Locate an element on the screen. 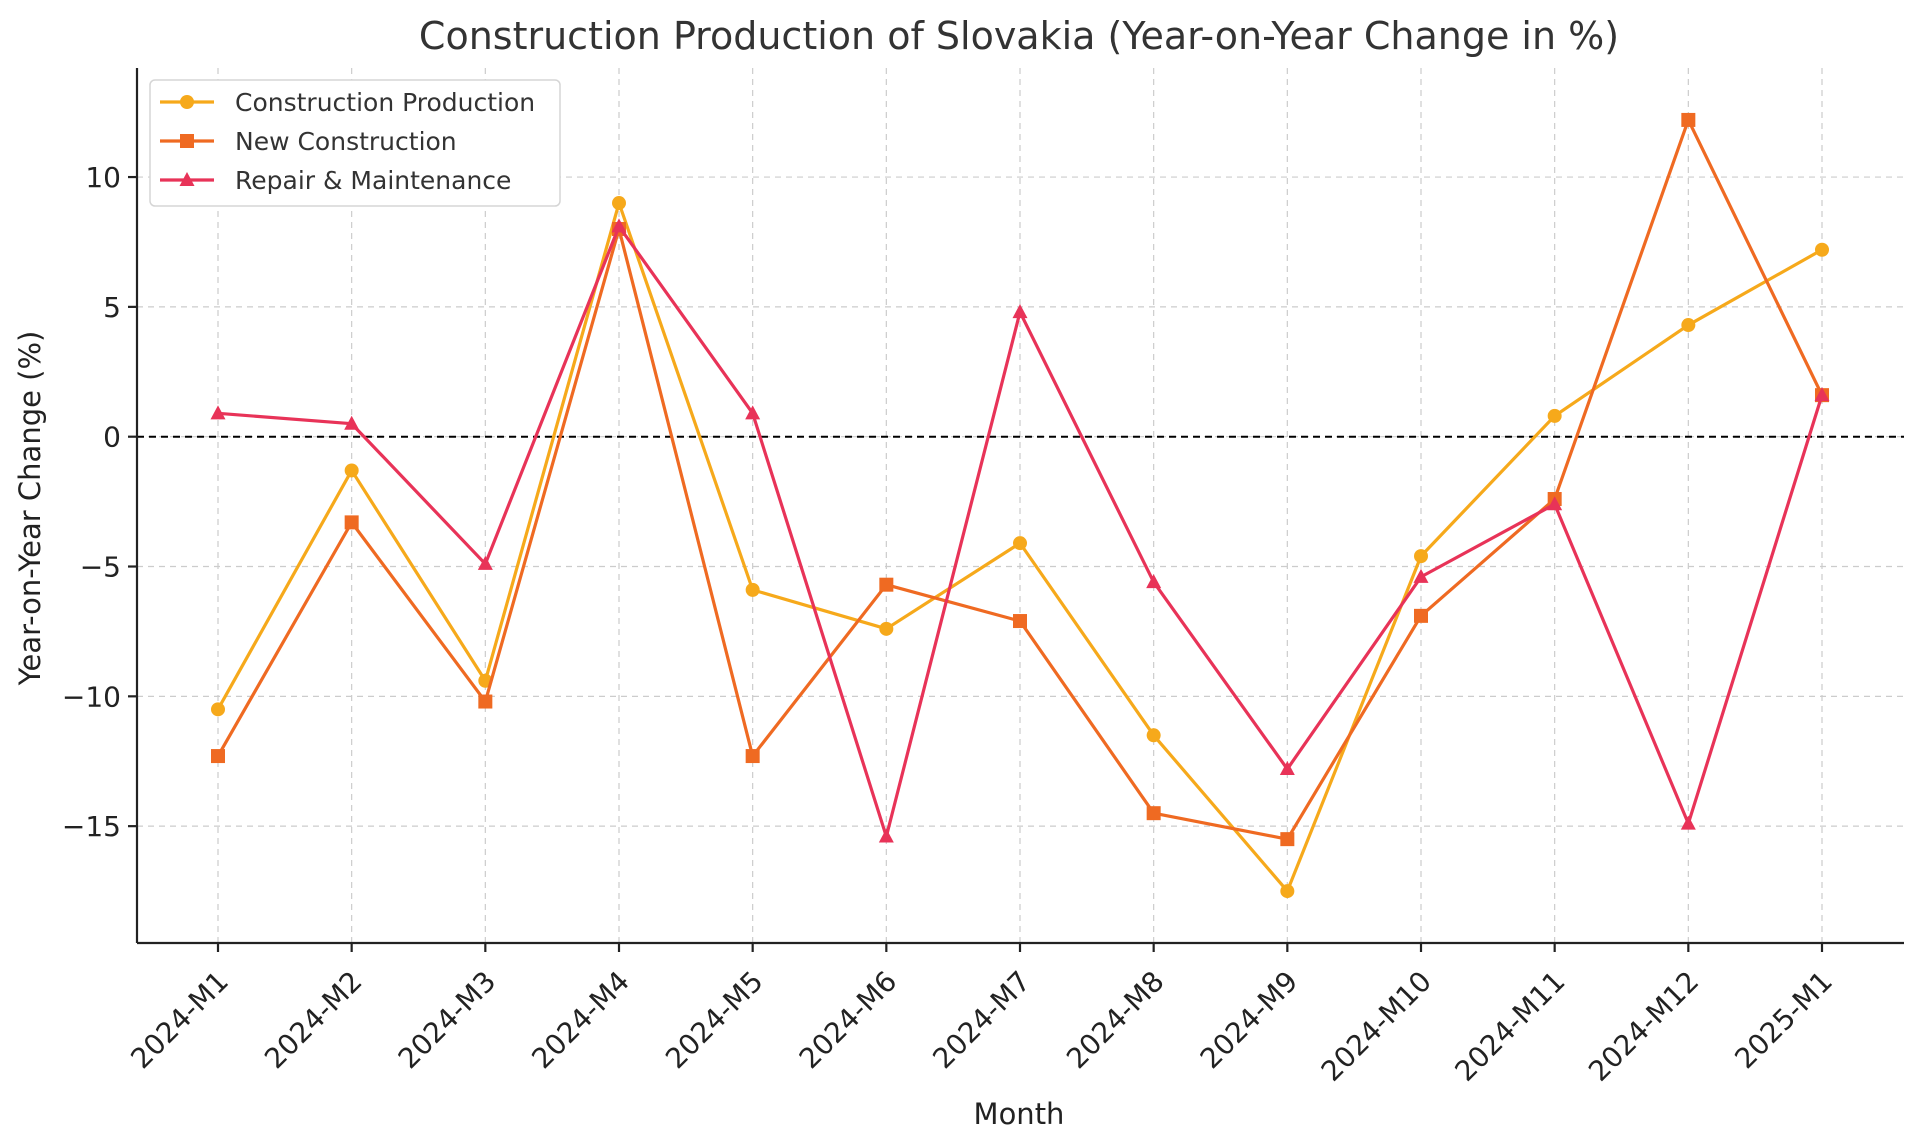 This screenshot has height=1148, width=1920. x-tick-label: 2024-M11 is located at coordinates (1509, 1026).